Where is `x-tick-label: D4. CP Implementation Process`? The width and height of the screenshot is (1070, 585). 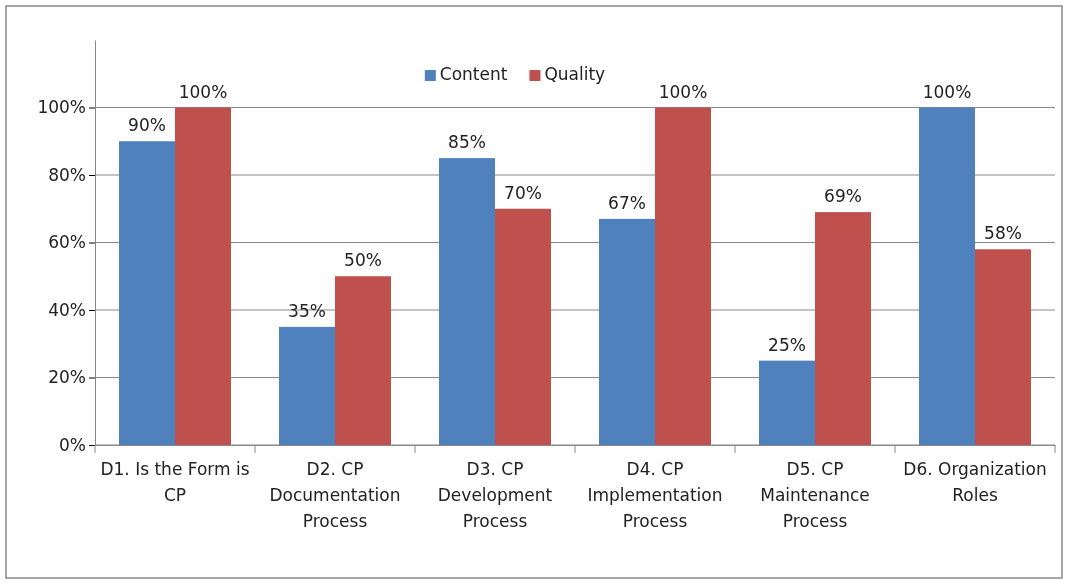
x-tick-label: D4. CP Implementation Process is located at coordinates (655, 495).